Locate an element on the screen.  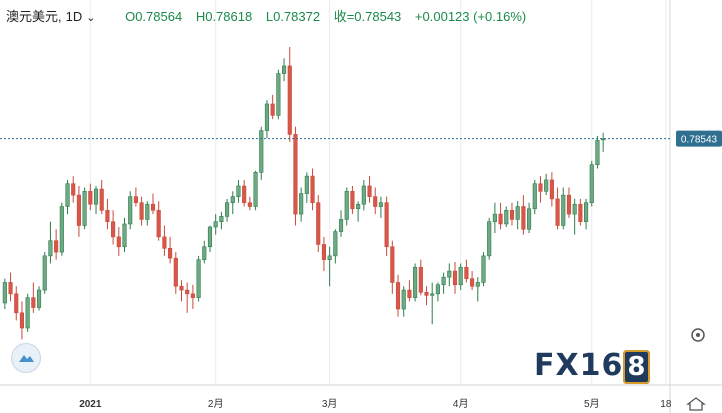
settings-gear-icon is located at coordinates (698, 335).